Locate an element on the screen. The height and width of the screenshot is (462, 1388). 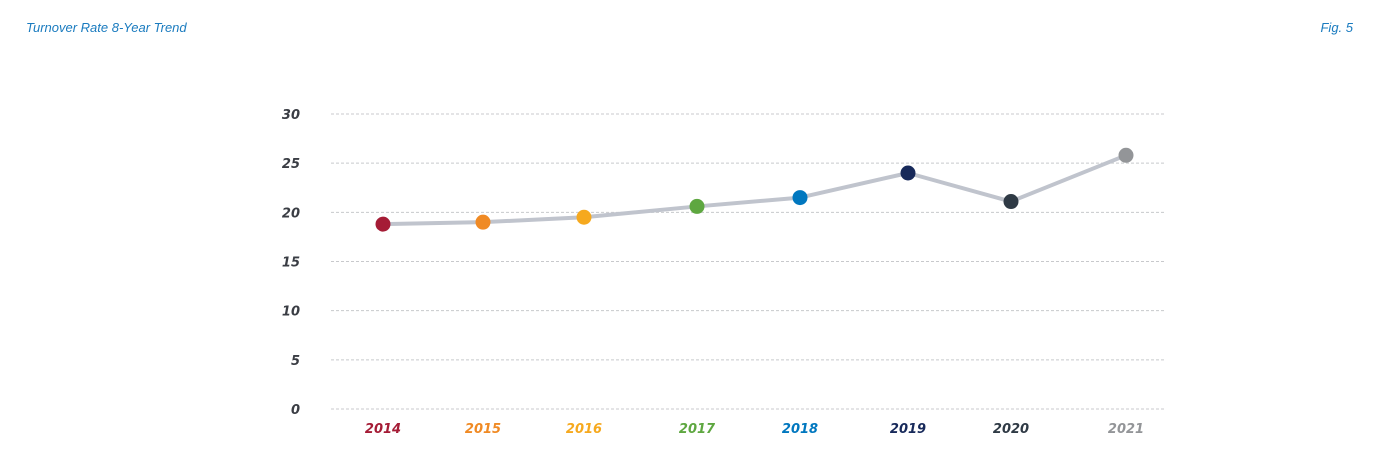
data-point-2019 is located at coordinates (908, 173).